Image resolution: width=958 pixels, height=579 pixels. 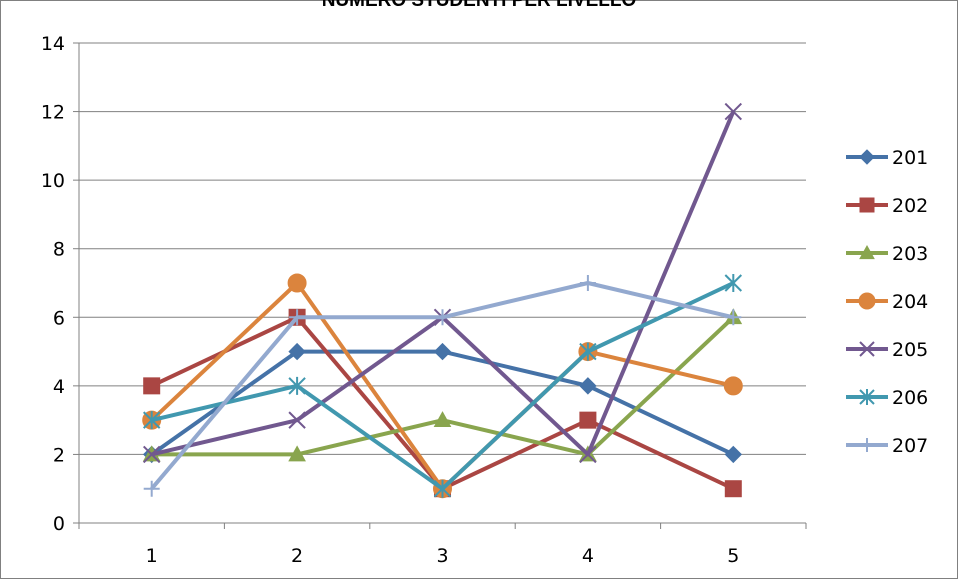 I want to click on y-tick-label: 10, so click(x=53, y=181).